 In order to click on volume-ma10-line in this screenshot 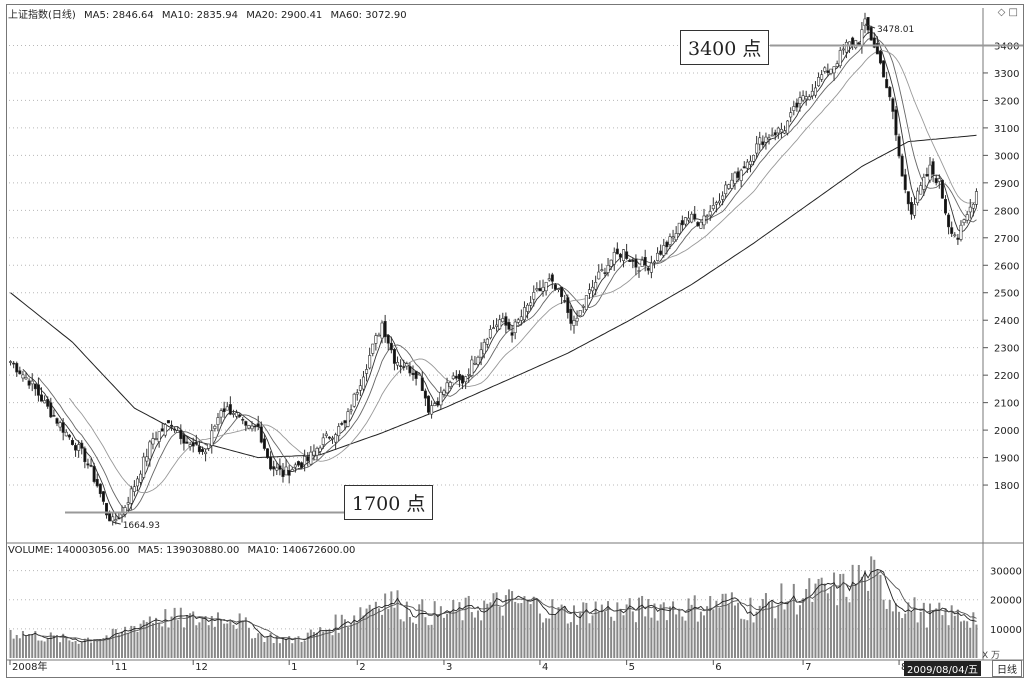, I will do `click(507, 606)`.